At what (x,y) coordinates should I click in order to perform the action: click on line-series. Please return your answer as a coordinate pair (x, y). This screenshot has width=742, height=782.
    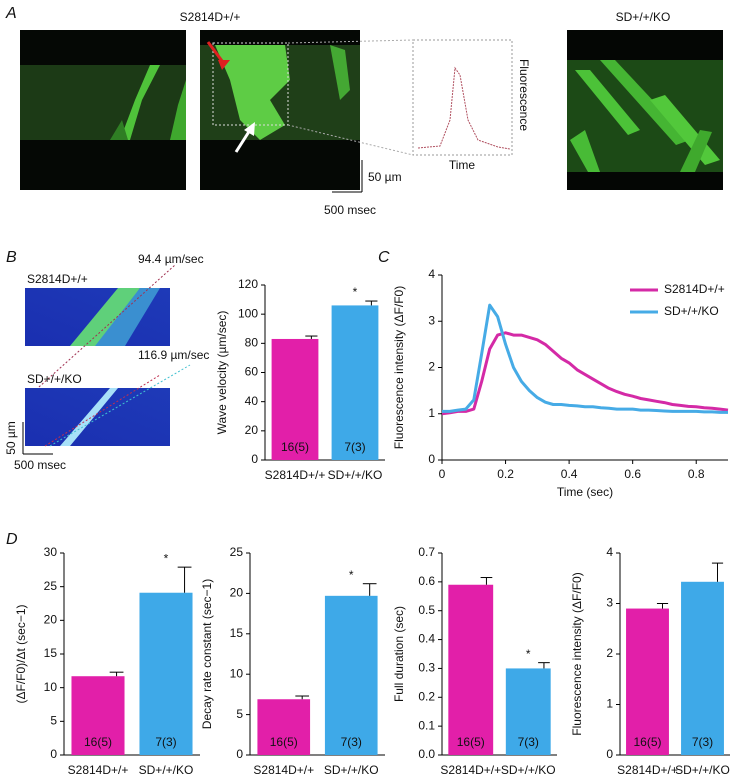
    Looking at the image, I should click on (585, 358).